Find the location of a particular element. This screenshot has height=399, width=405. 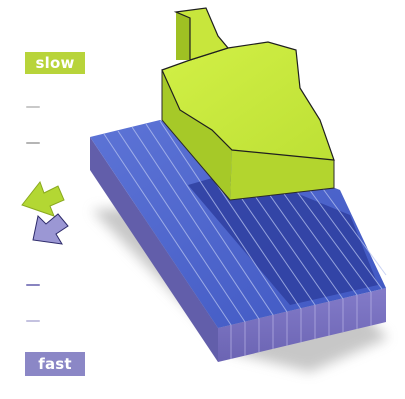

green-up-left-arrow-icon is located at coordinates (43, 198).